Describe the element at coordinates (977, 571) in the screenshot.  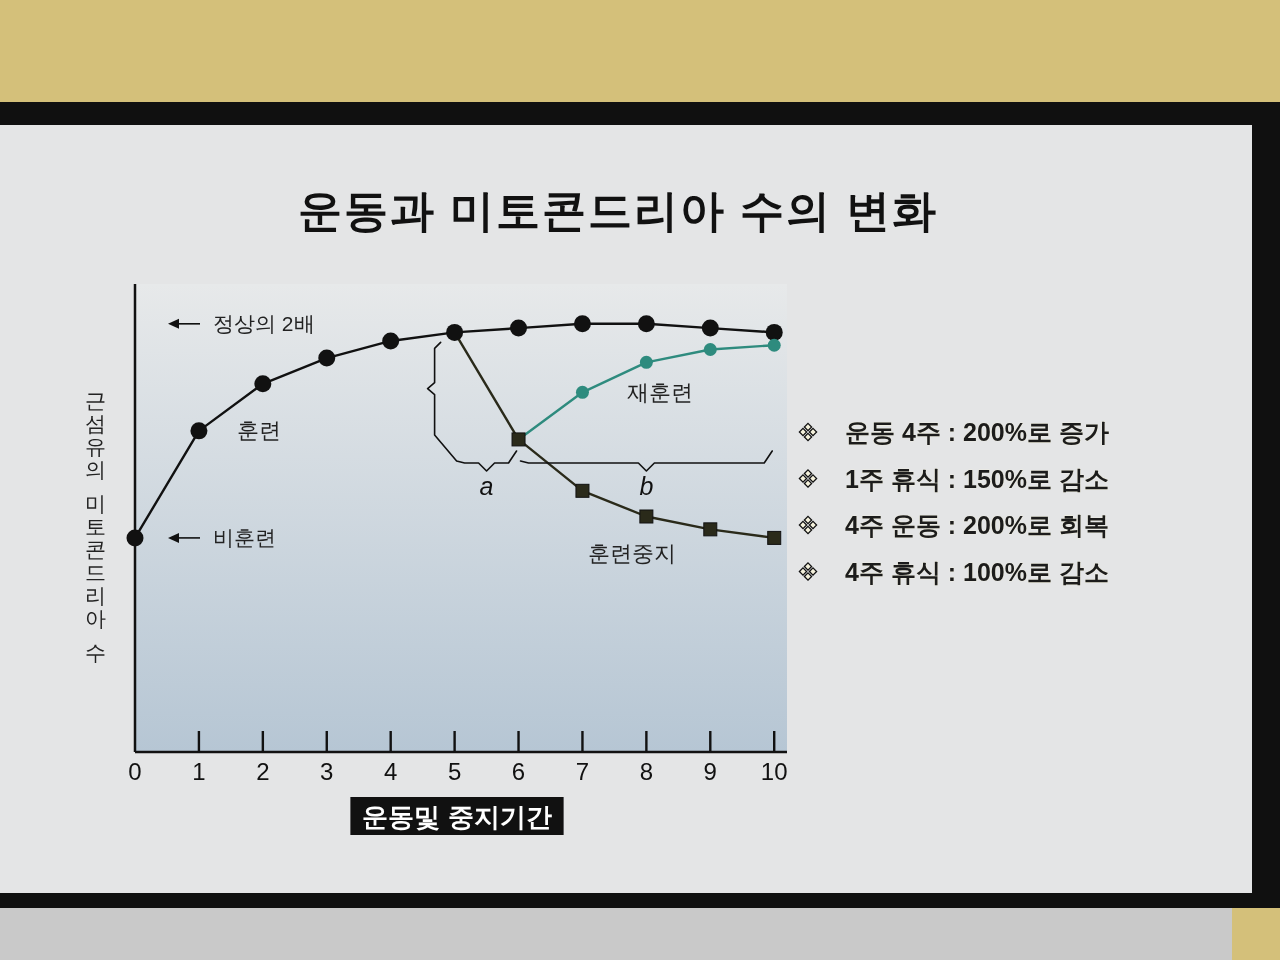
I see `text: 4주 휴식 : 100%로 감소` at that location.